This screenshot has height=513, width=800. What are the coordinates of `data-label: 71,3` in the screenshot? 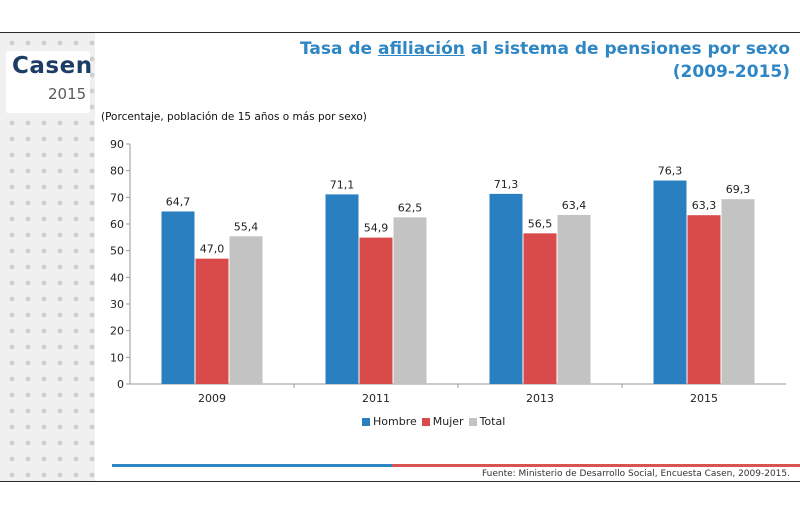 It's located at (506, 184).